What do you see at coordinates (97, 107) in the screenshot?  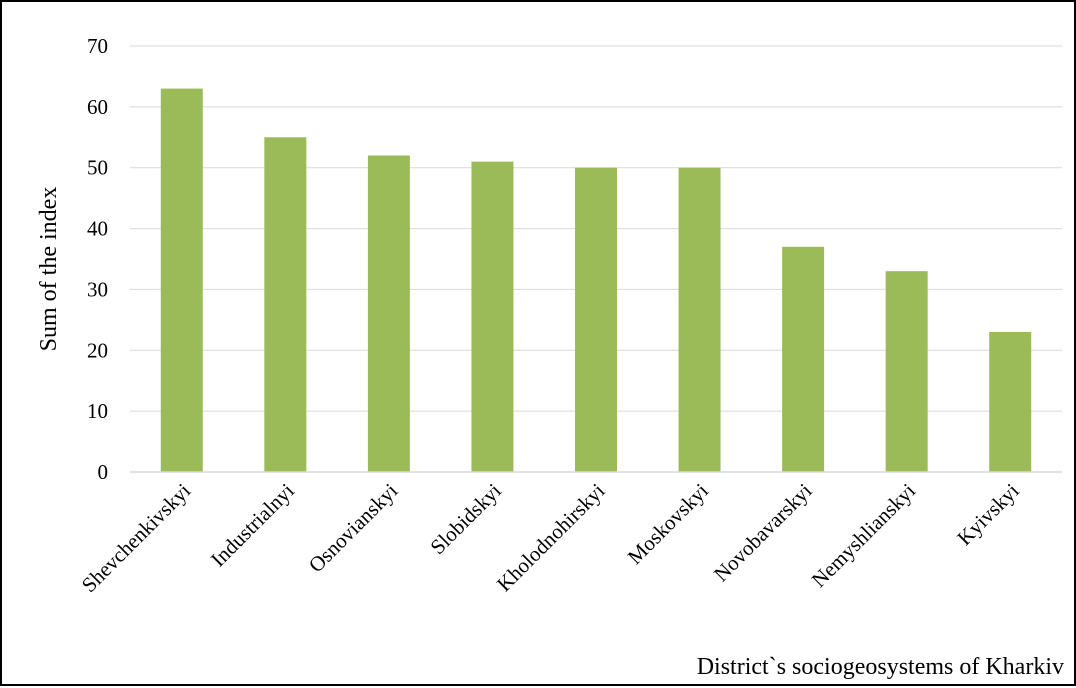 I see `y-tick-label: 60` at bounding box center [97, 107].